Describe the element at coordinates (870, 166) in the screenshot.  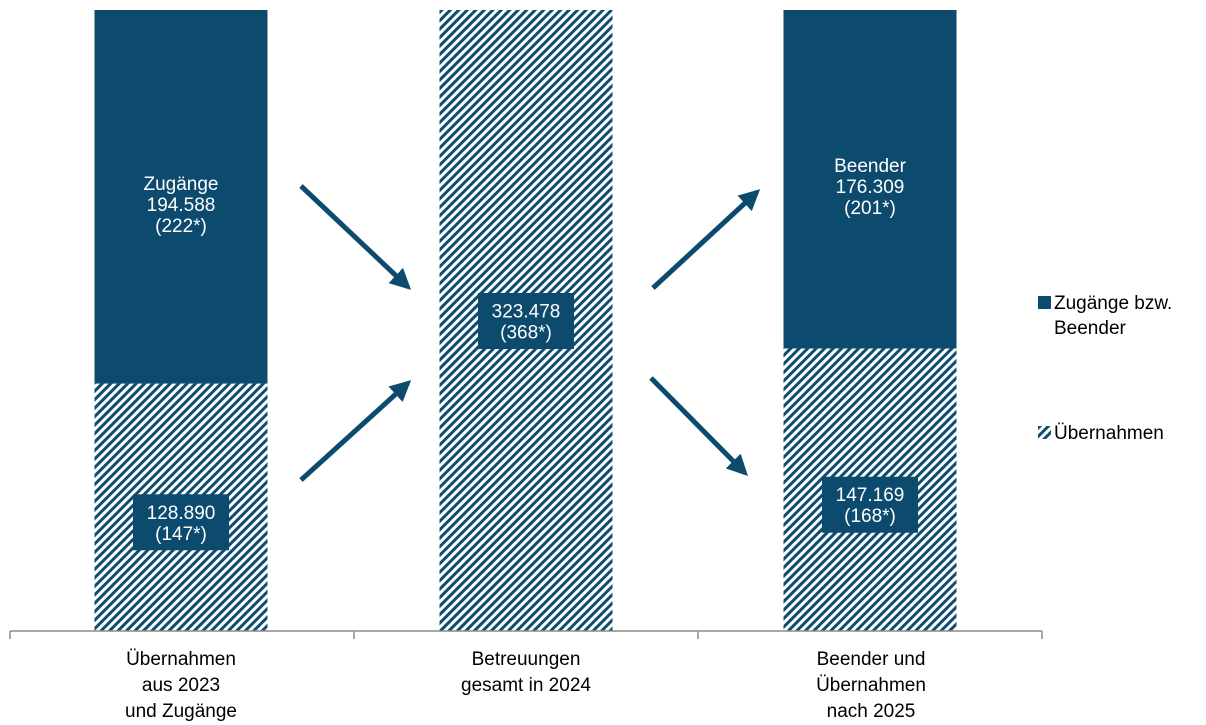
I see `data-label-text: Beender` at that location.